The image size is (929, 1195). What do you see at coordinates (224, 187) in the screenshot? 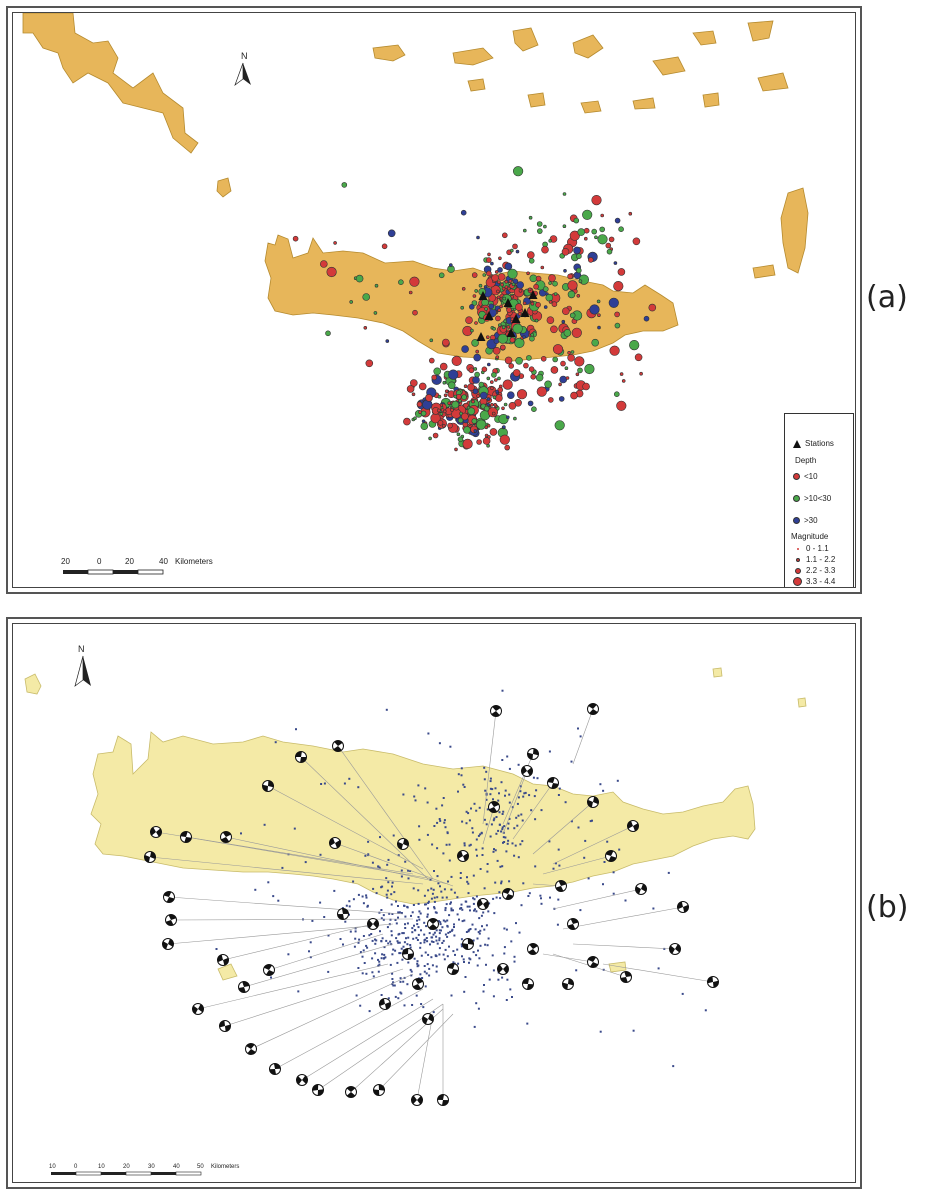
I see `landmass-kythira` at bounding box center [224, 187].